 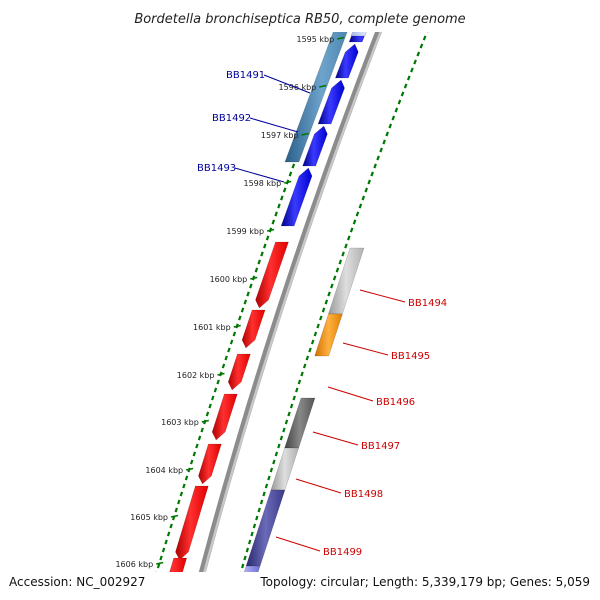 What do you see at coordinates (300, 423) in the screenshot?
I see `dark-feature` at bounding box center [300, 423].